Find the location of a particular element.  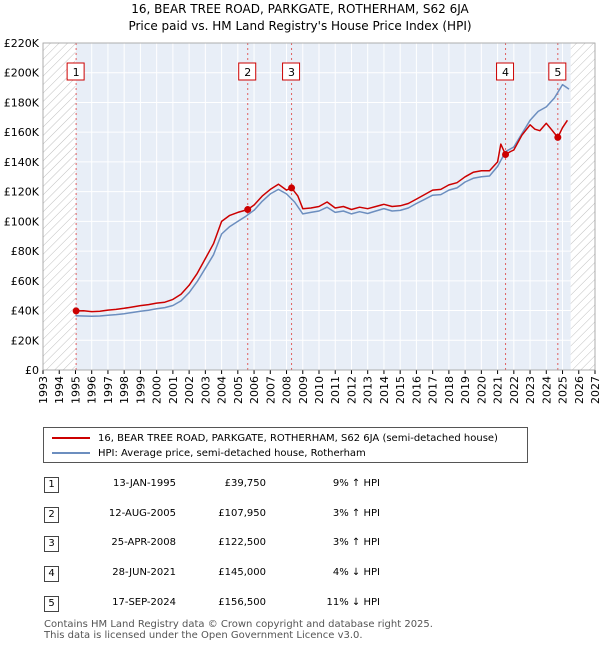

x-tick-label: 2027 is located at coordinates (594, 390).